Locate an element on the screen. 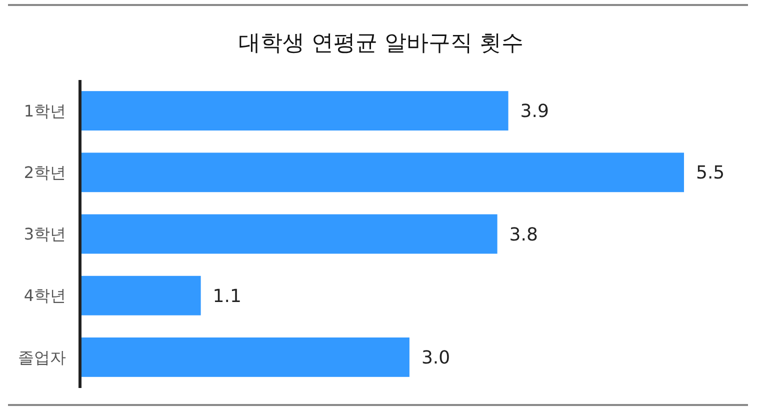 Image resolution: width=762 pixels, height=419 pixels. chart-title: 대학생 연평균 알바구직 횟수 is located at coordinates (381, 43).